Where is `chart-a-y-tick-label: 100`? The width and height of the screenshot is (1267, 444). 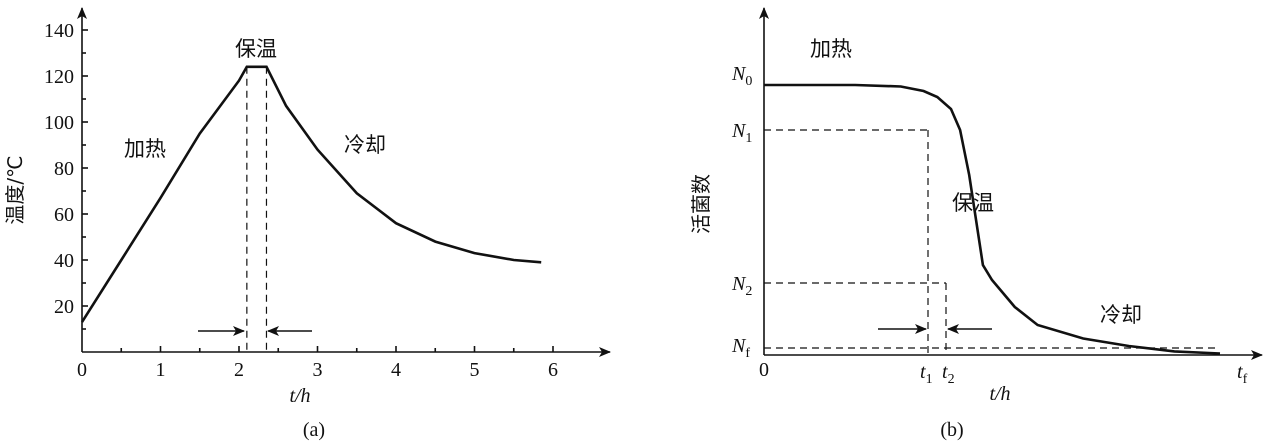 chart-a-y-tick-label: 100 is located at coordinates (59, 123).